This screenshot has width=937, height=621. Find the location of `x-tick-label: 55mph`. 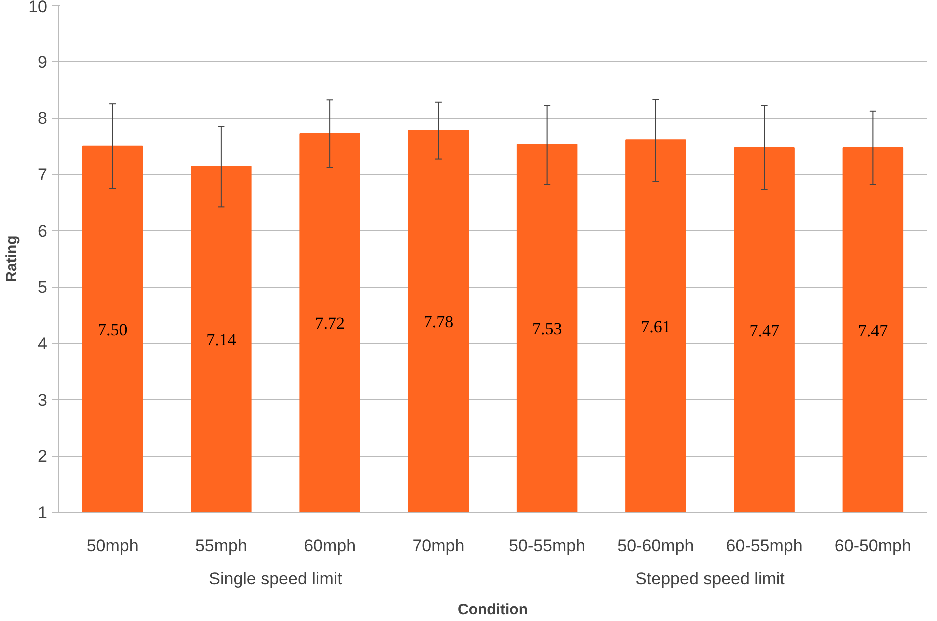

x-tick-label: 55mph is located at coordinates (221, 546).